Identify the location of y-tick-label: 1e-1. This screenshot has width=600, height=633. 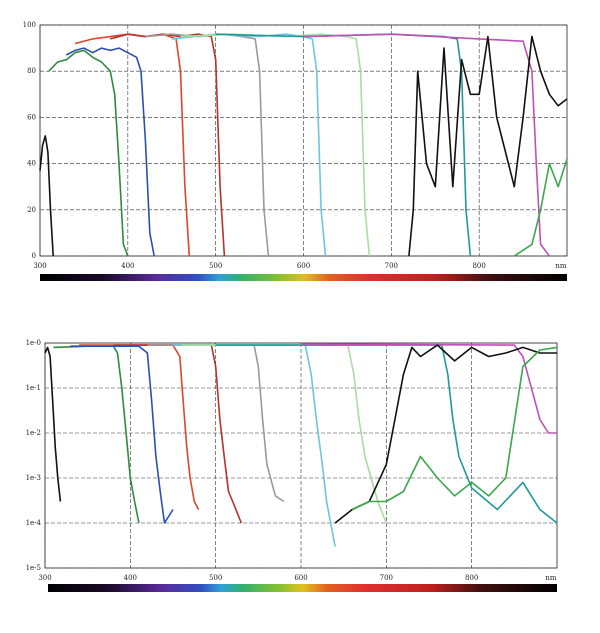
(33, 388).